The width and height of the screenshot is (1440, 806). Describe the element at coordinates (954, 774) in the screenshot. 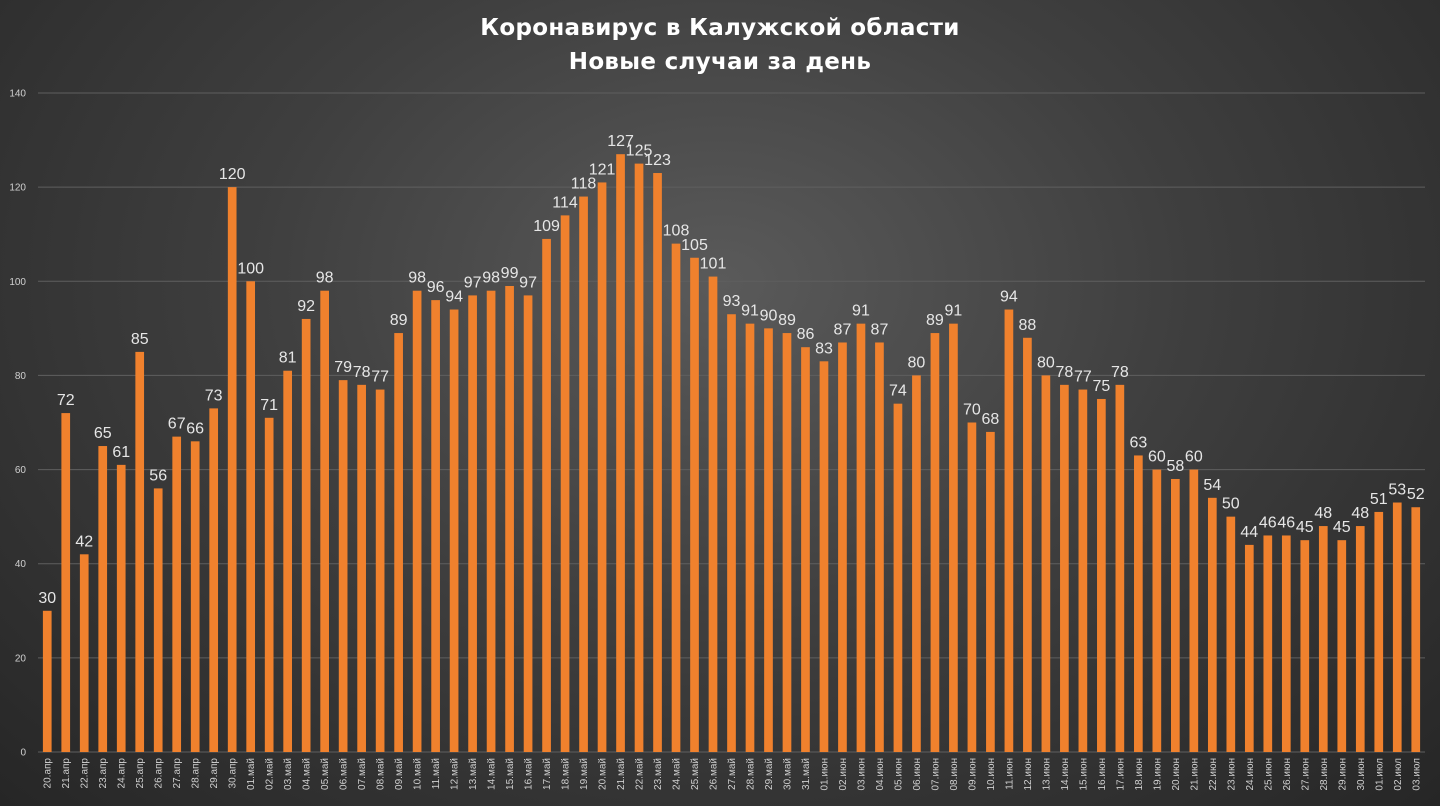

I see `x-tick-label: 08.июн` at that location.